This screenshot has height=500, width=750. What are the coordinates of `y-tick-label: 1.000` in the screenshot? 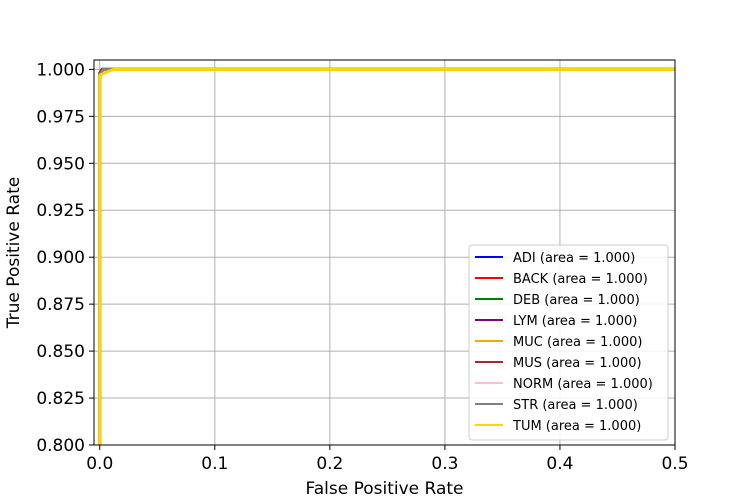 It's located at (60, 70).